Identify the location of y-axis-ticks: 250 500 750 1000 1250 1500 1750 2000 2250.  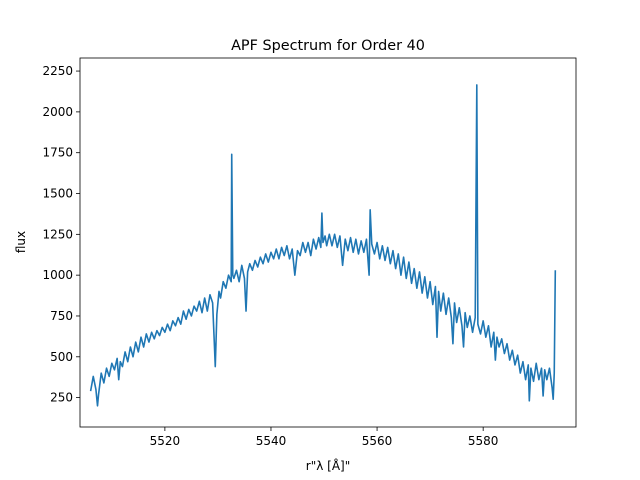
(61, 234).